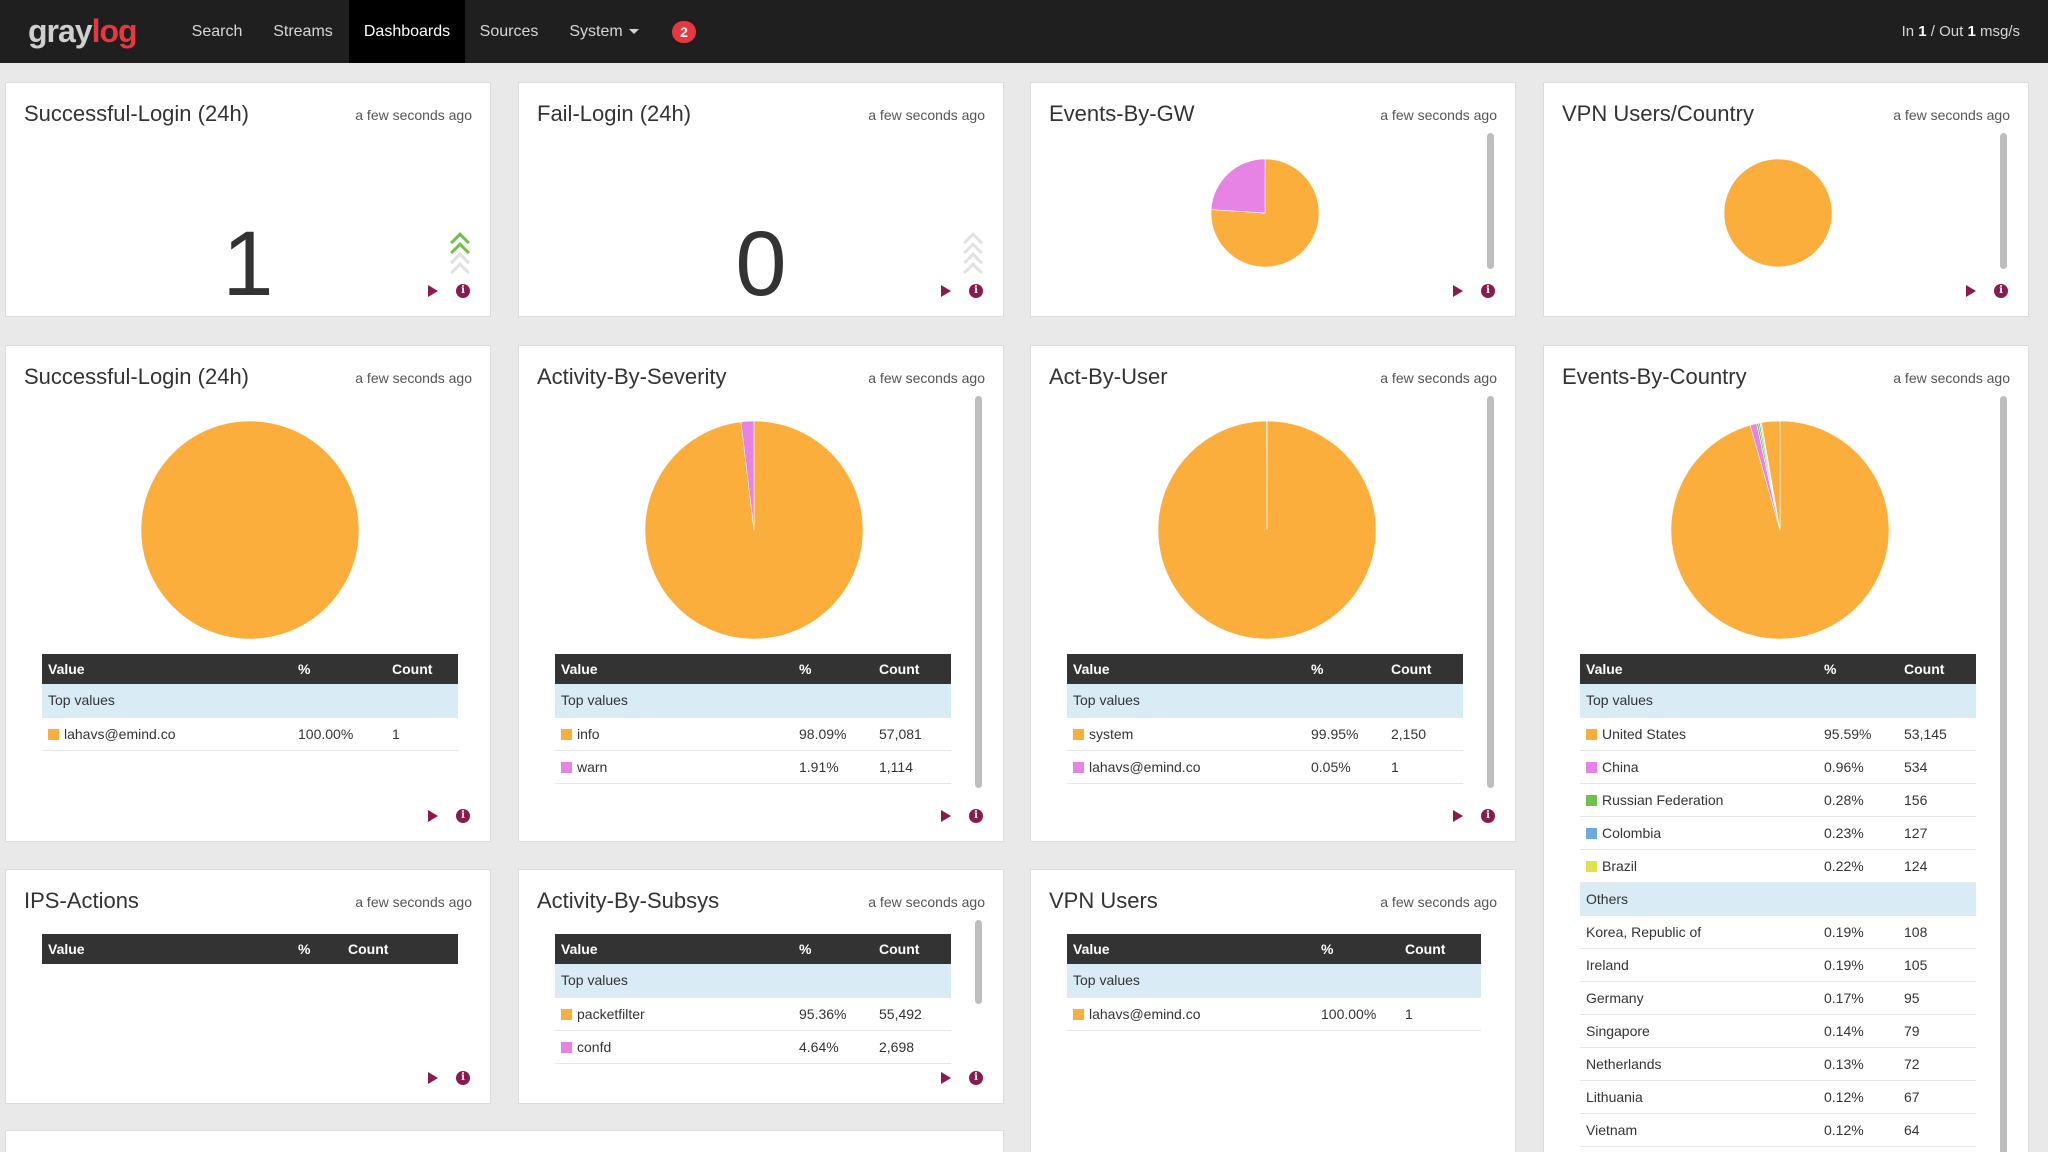  I want to click on nav-streams: Streams, so click(303, 31).